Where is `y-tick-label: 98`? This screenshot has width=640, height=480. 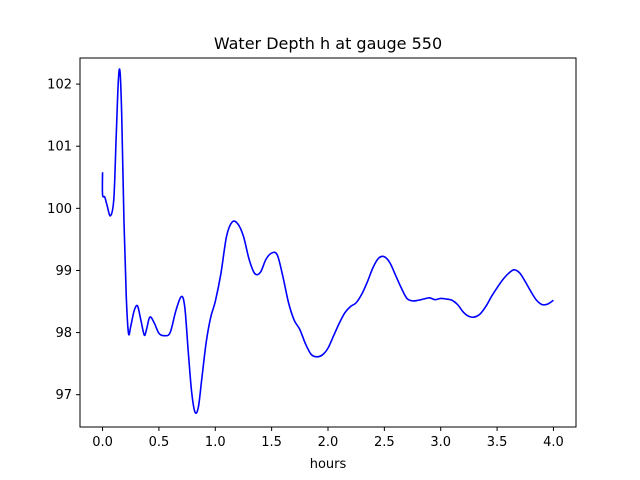 y-tick-label: 98 is located at coordinates (63, 333).